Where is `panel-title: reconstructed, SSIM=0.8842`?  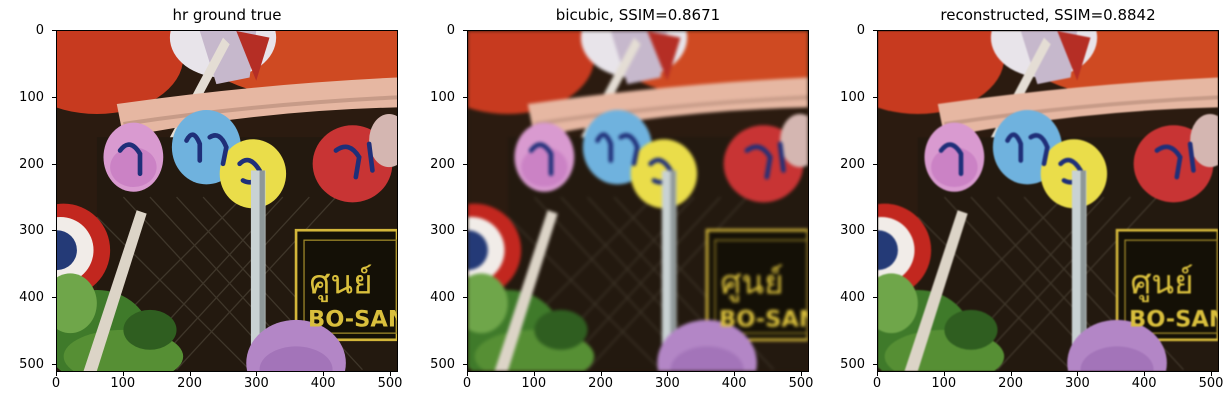
panel-title: reconstructed, SSIM=0.8842 is located at coordinates (1048, 15).